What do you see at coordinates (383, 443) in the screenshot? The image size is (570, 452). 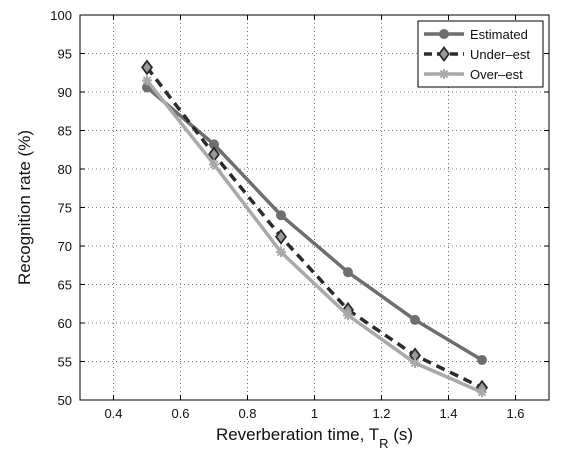 I see `x-axis-title-subscript: R` at bounding box center [383, 443].